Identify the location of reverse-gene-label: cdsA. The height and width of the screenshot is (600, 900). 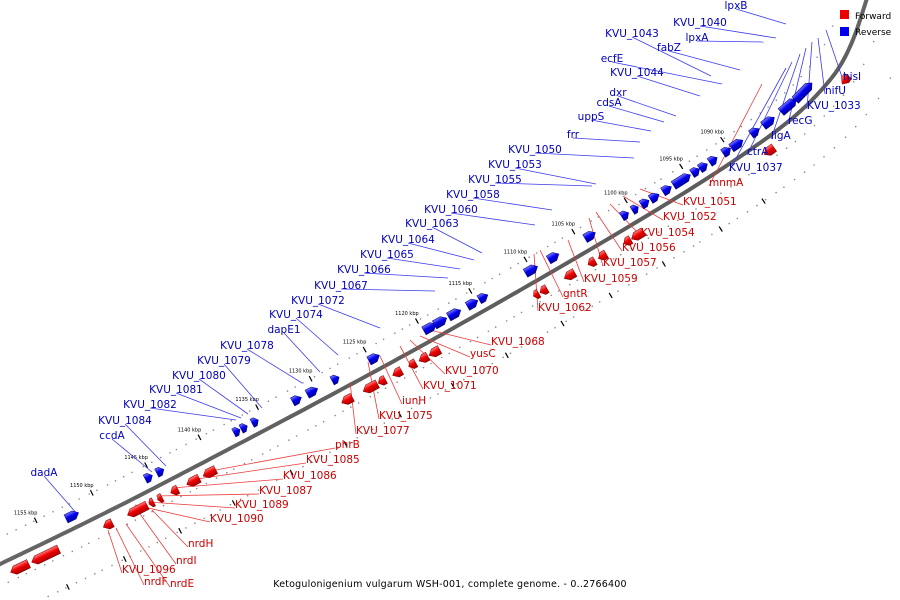
(609, 103).